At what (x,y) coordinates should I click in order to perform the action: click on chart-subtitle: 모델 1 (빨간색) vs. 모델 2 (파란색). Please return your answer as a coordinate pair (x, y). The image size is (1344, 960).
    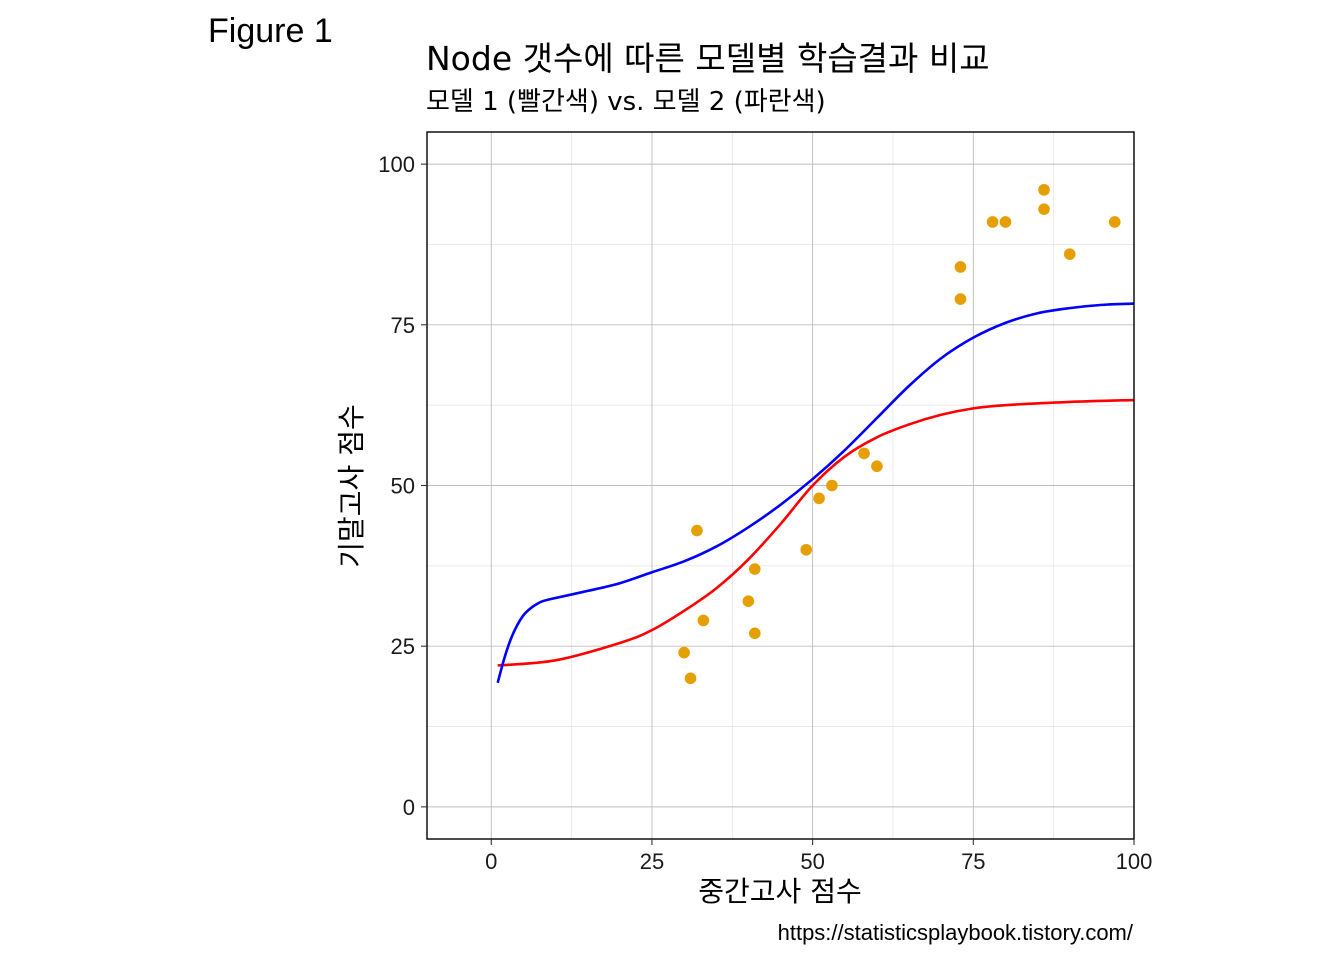
    Looking at the image, I should click on (626, 102).